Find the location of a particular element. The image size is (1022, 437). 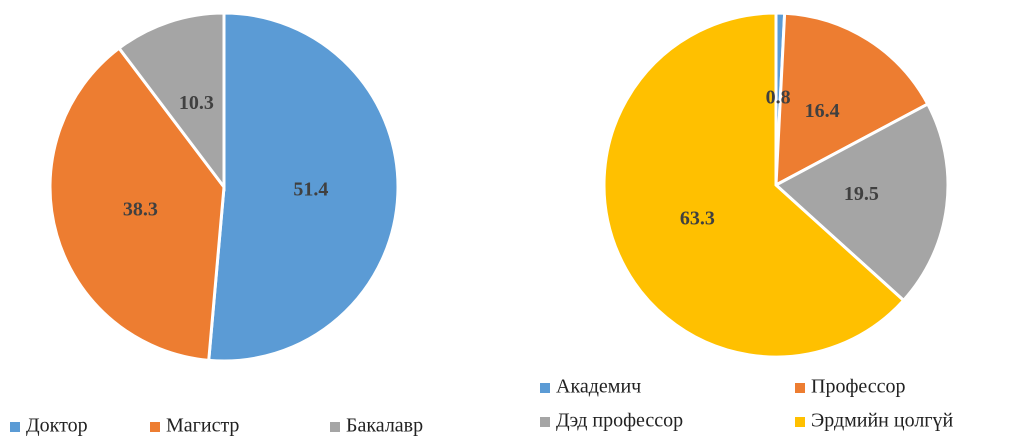

data-label: 10.3 is located at coordinates (196, 103).